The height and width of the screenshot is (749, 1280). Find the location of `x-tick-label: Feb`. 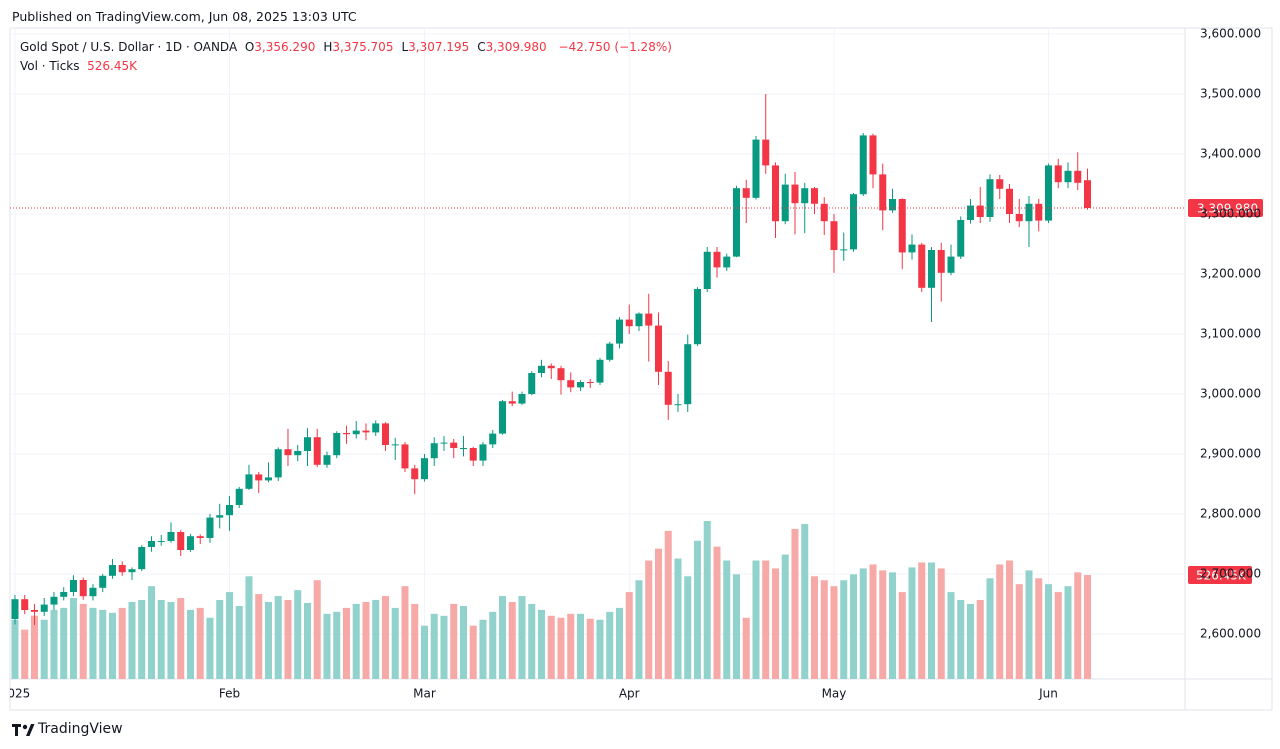

x-tick-label: Feb is located at coordinates (229, 694).